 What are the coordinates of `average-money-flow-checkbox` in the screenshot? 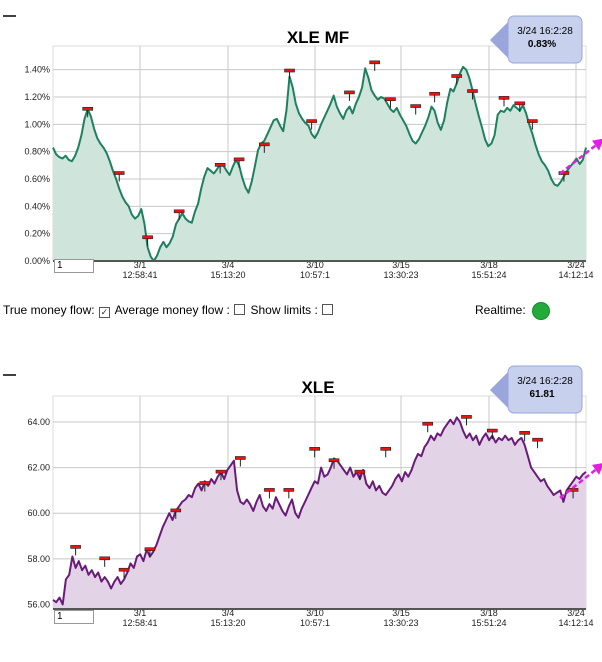 It's located at (240, 309).